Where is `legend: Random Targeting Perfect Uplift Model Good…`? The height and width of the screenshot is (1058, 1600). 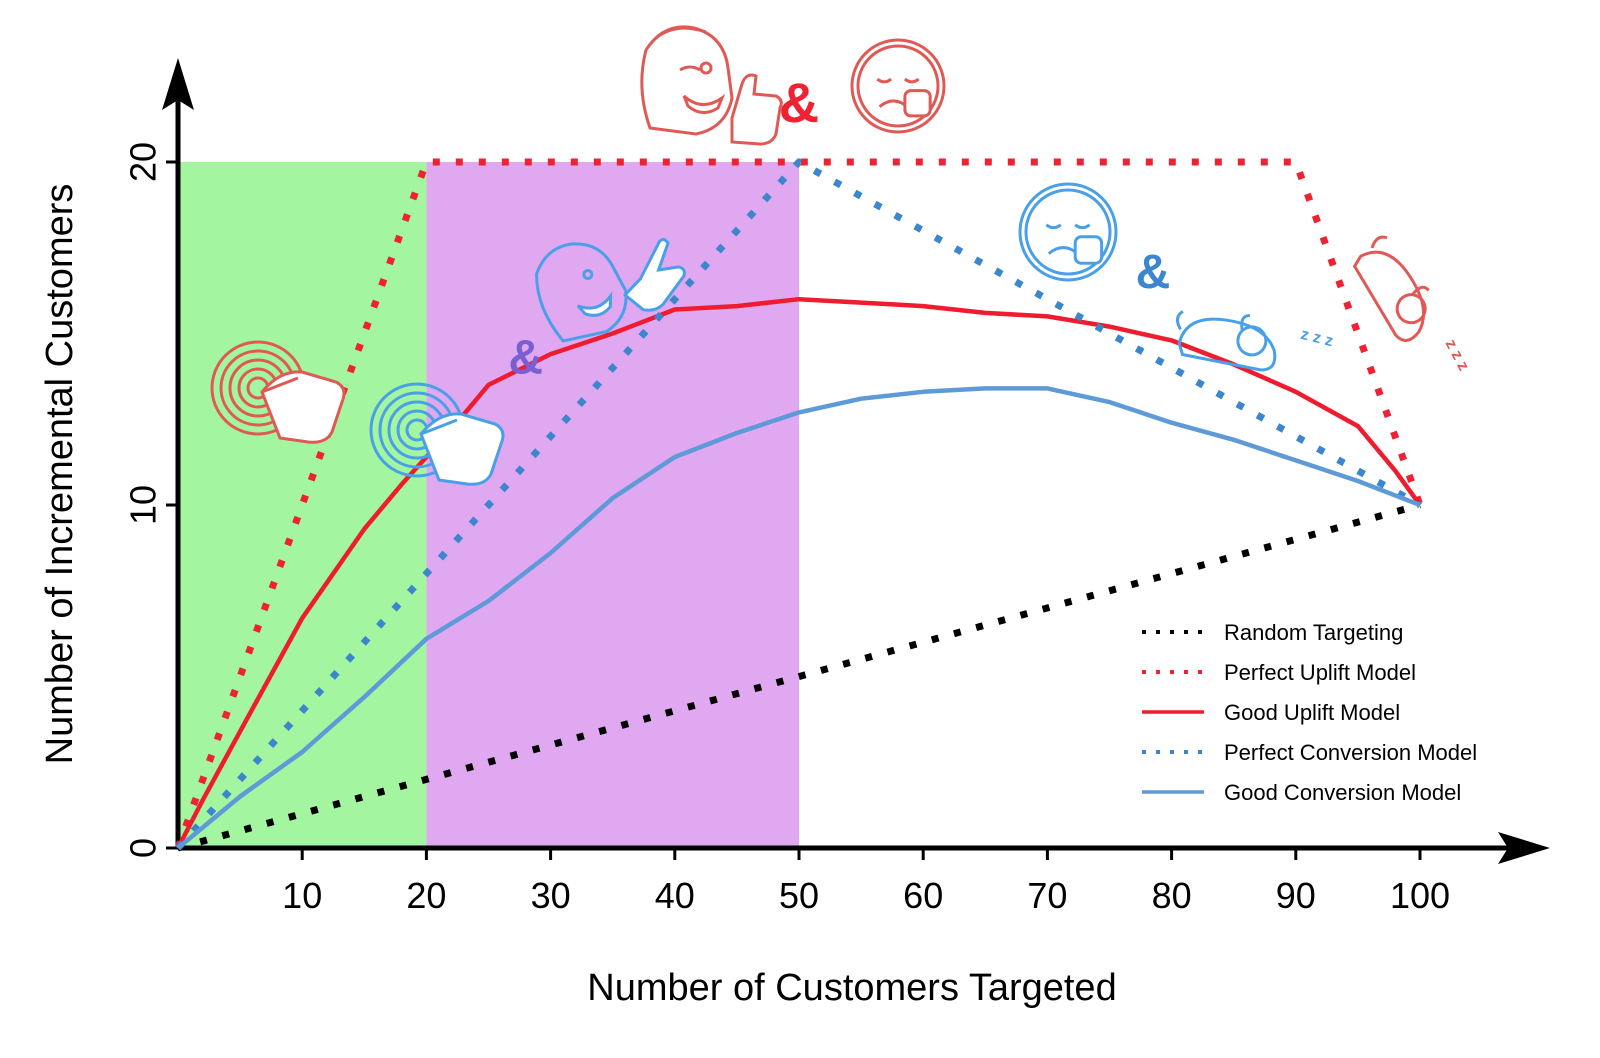
legend: Random Targeting Perfect Uplift Model Good… is located at coordinates (1309, 712).